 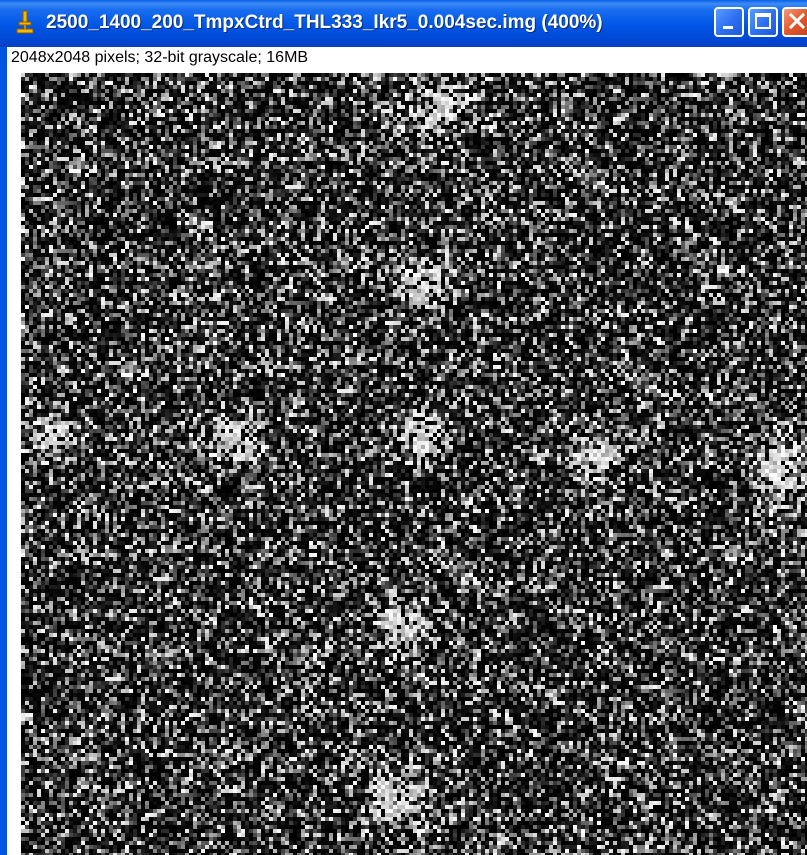 I want to click on close-icon, so click(x=795, y=22).